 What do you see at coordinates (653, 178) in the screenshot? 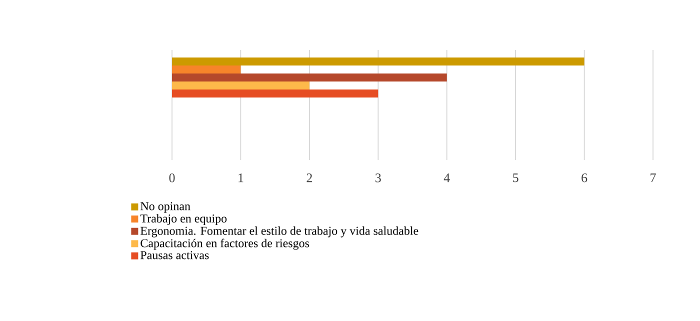
I see `x-tick-label: 7` at bounding box center [653, 178].